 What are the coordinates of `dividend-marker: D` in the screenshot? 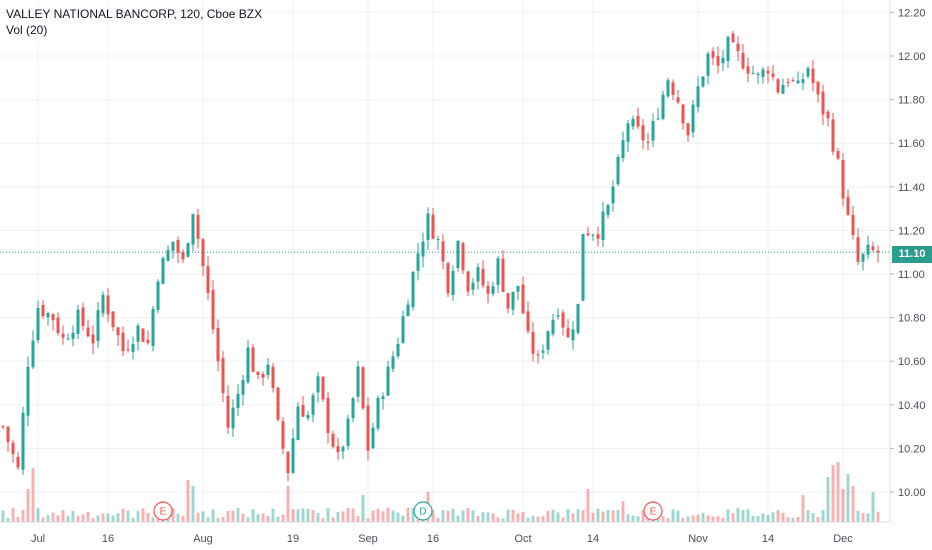 It's located at (423, 511).